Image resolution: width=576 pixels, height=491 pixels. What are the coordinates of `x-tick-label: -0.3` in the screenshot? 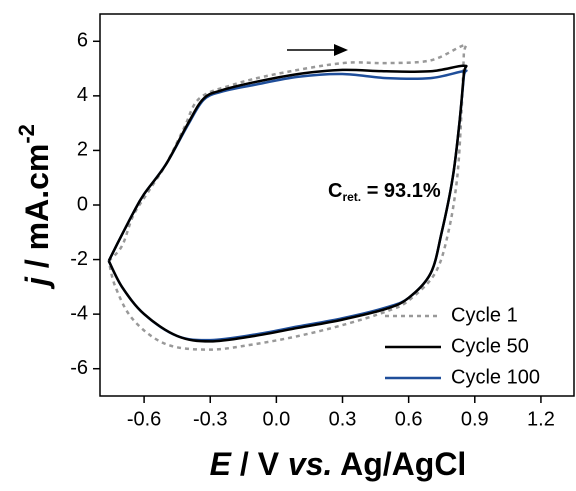 It's located at (210, 419).